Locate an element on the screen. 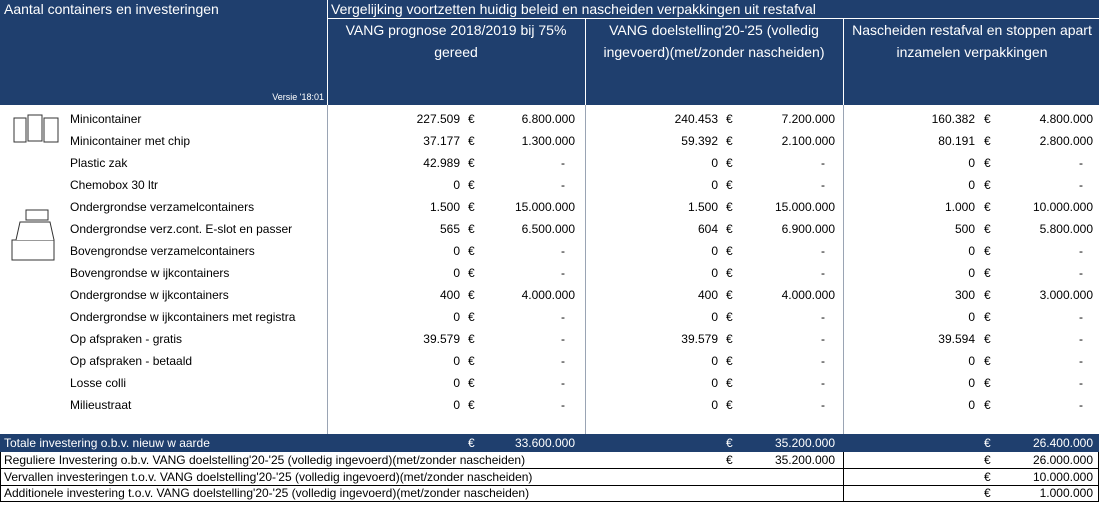 Image resolution: width=1099 pixels, height=519 pixels. count: 604 is located at coordinates (707, 229).